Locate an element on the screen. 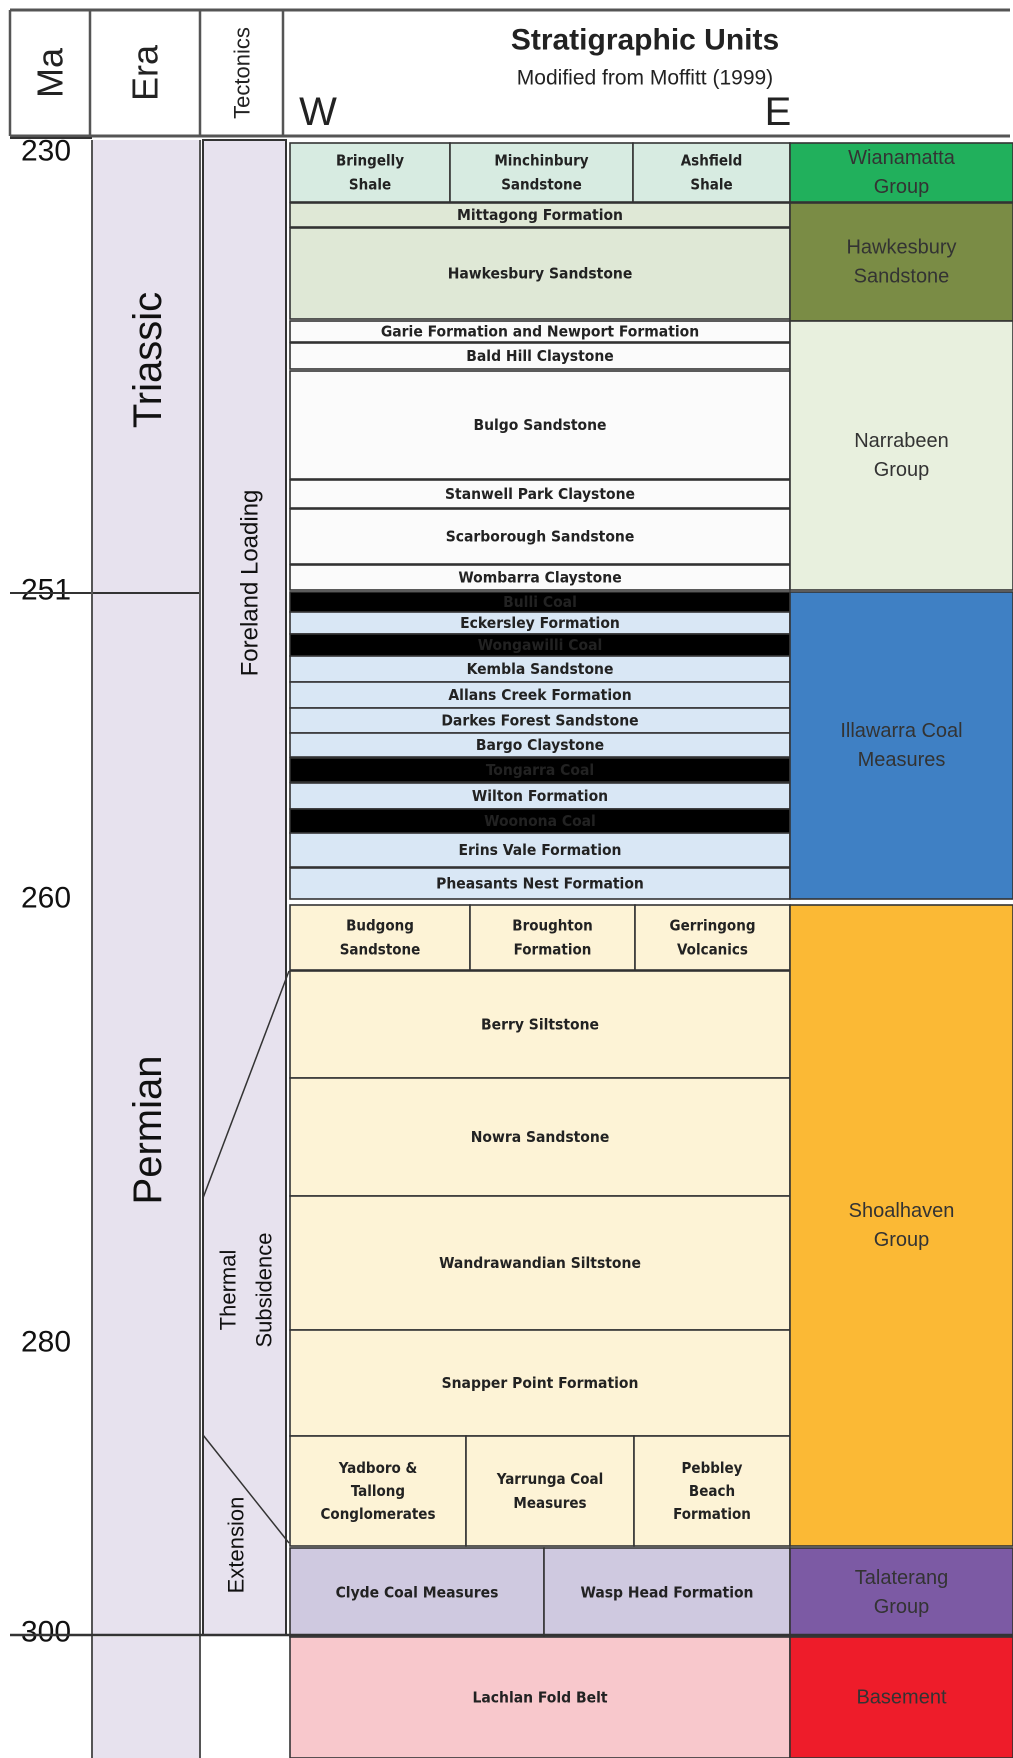 Image resolution: width=1013 pixels, height=1758 pixels. unit-label-line: Tongarra Coal is located at coordinates (540, 770).